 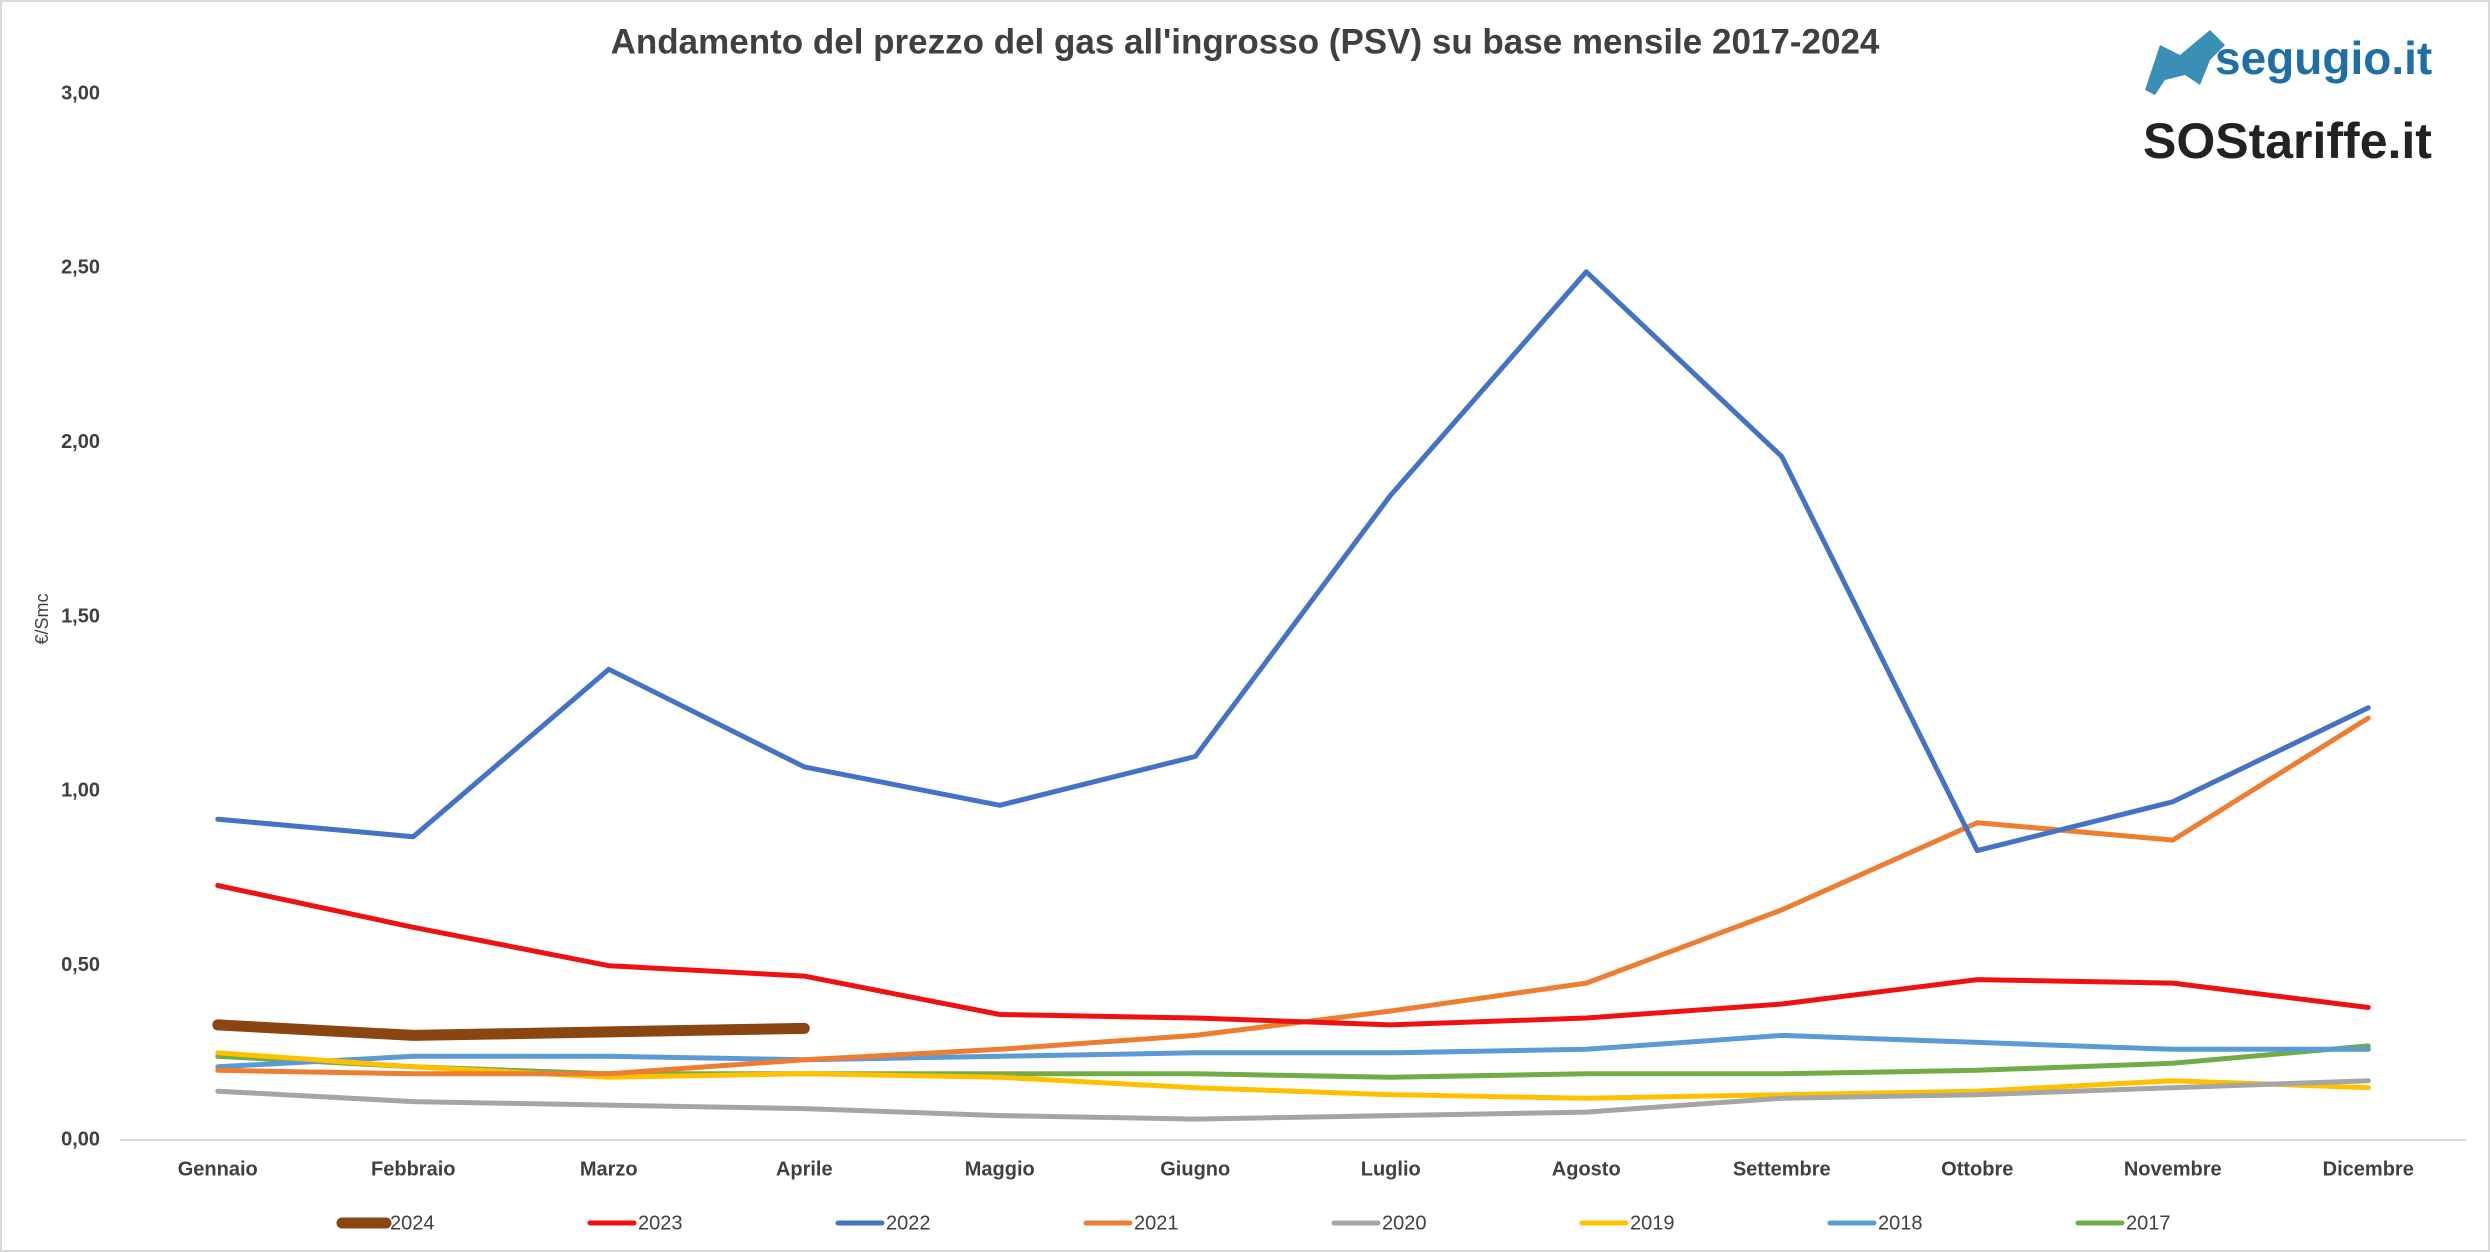 I want to click on legend-label: 2018, so click(x=1900, y=1223).